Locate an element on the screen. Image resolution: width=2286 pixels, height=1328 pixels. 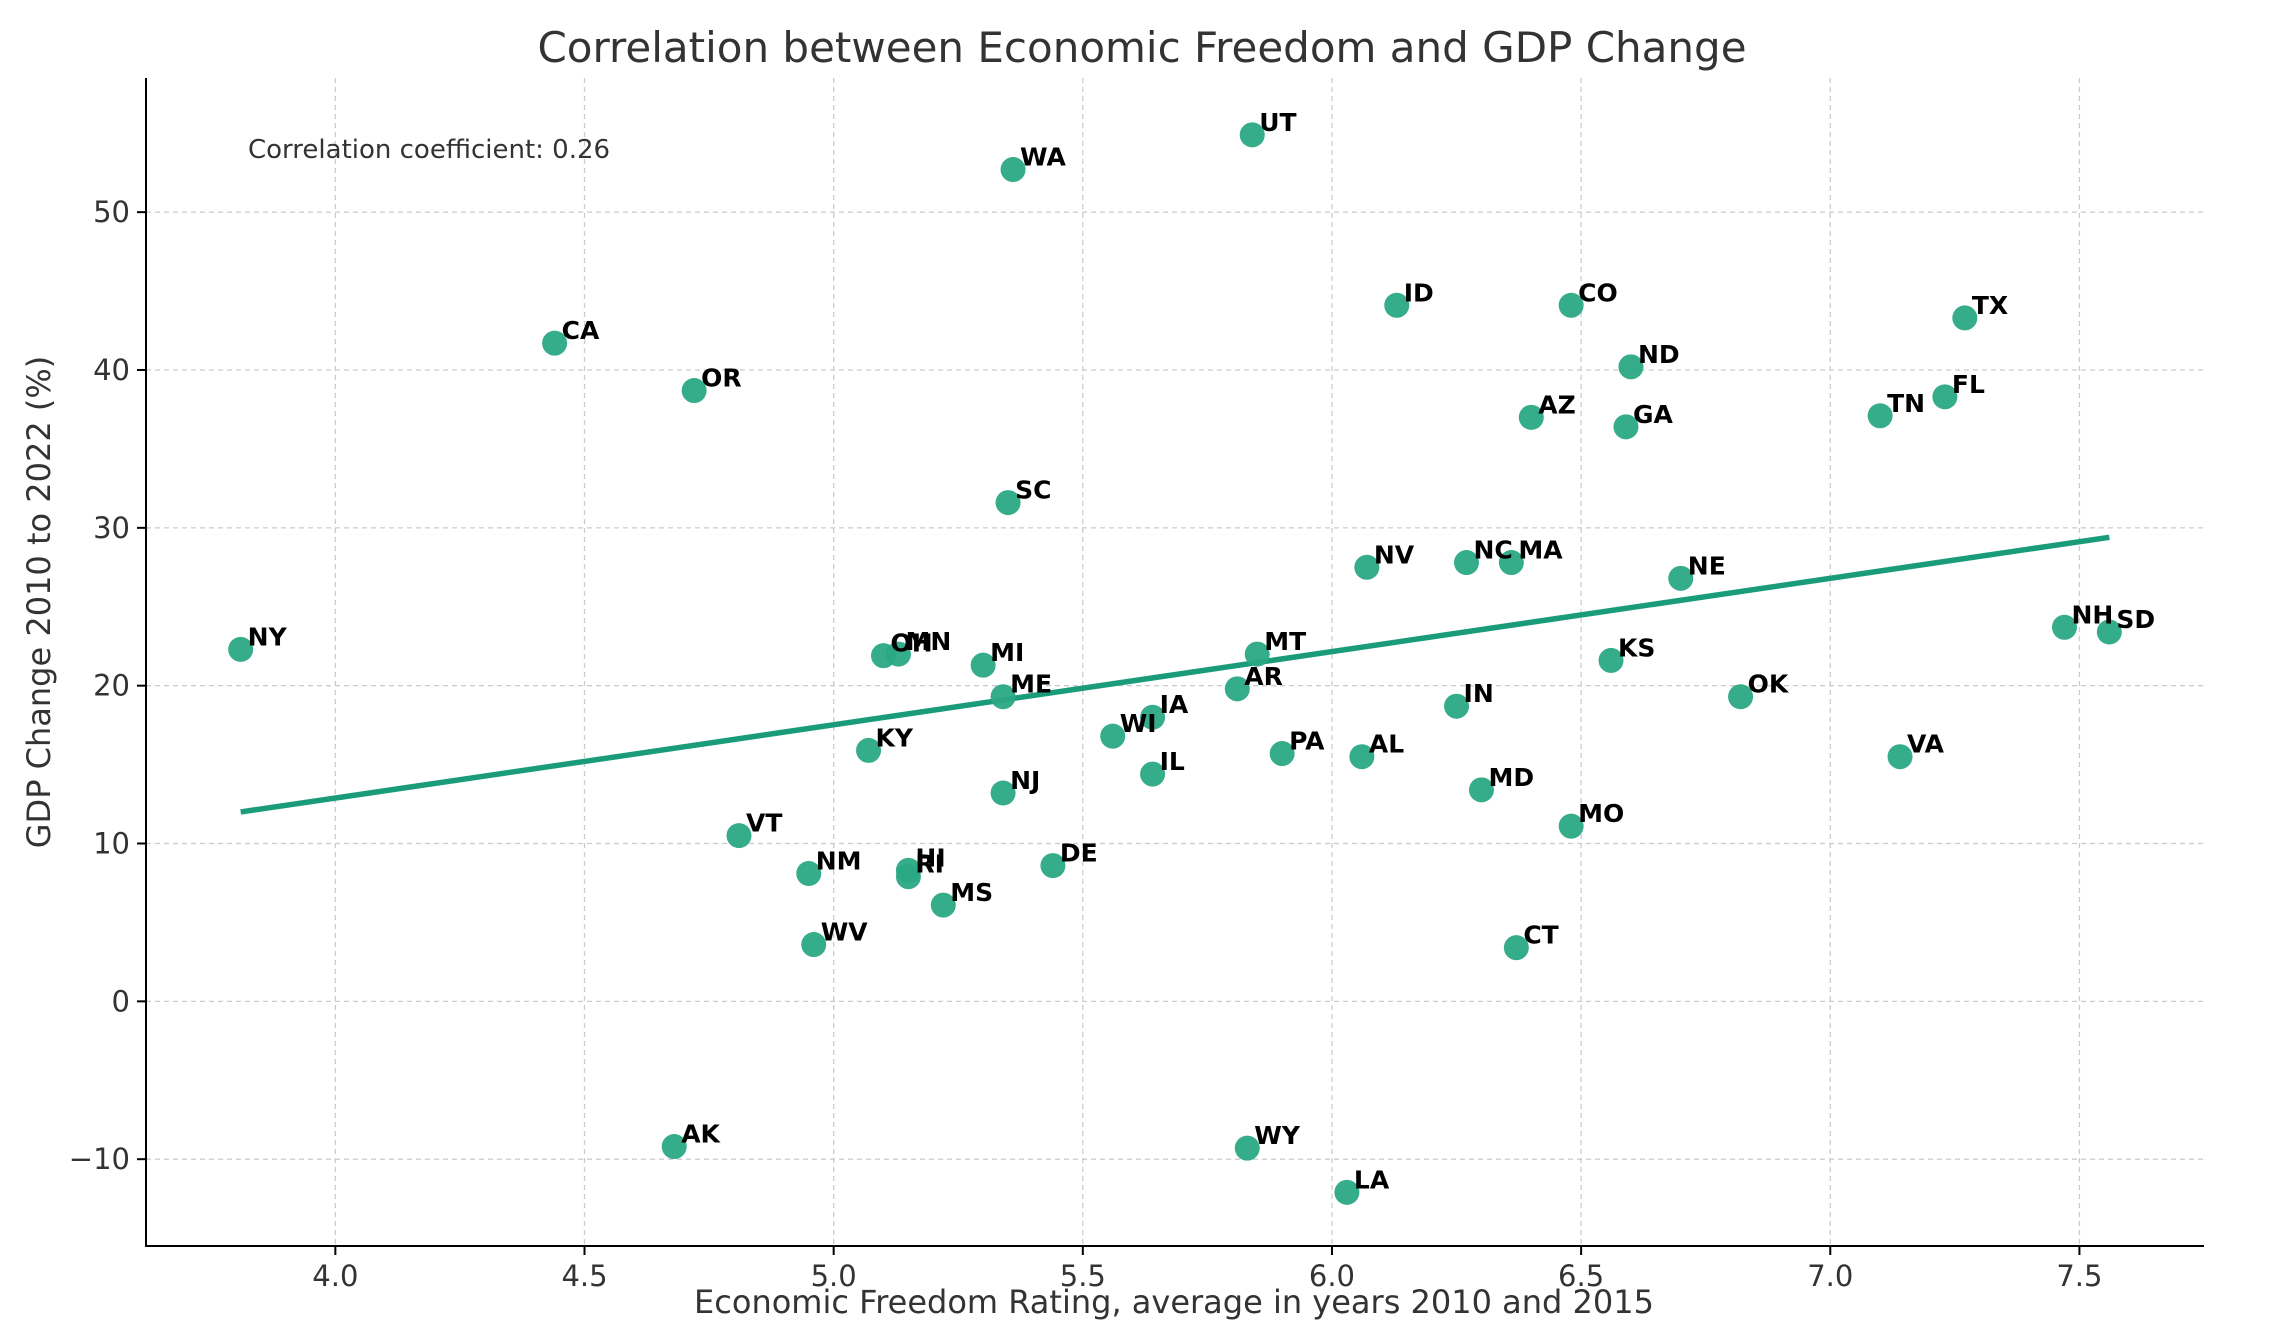
data-point-ca is located at coordinates (555, 343).